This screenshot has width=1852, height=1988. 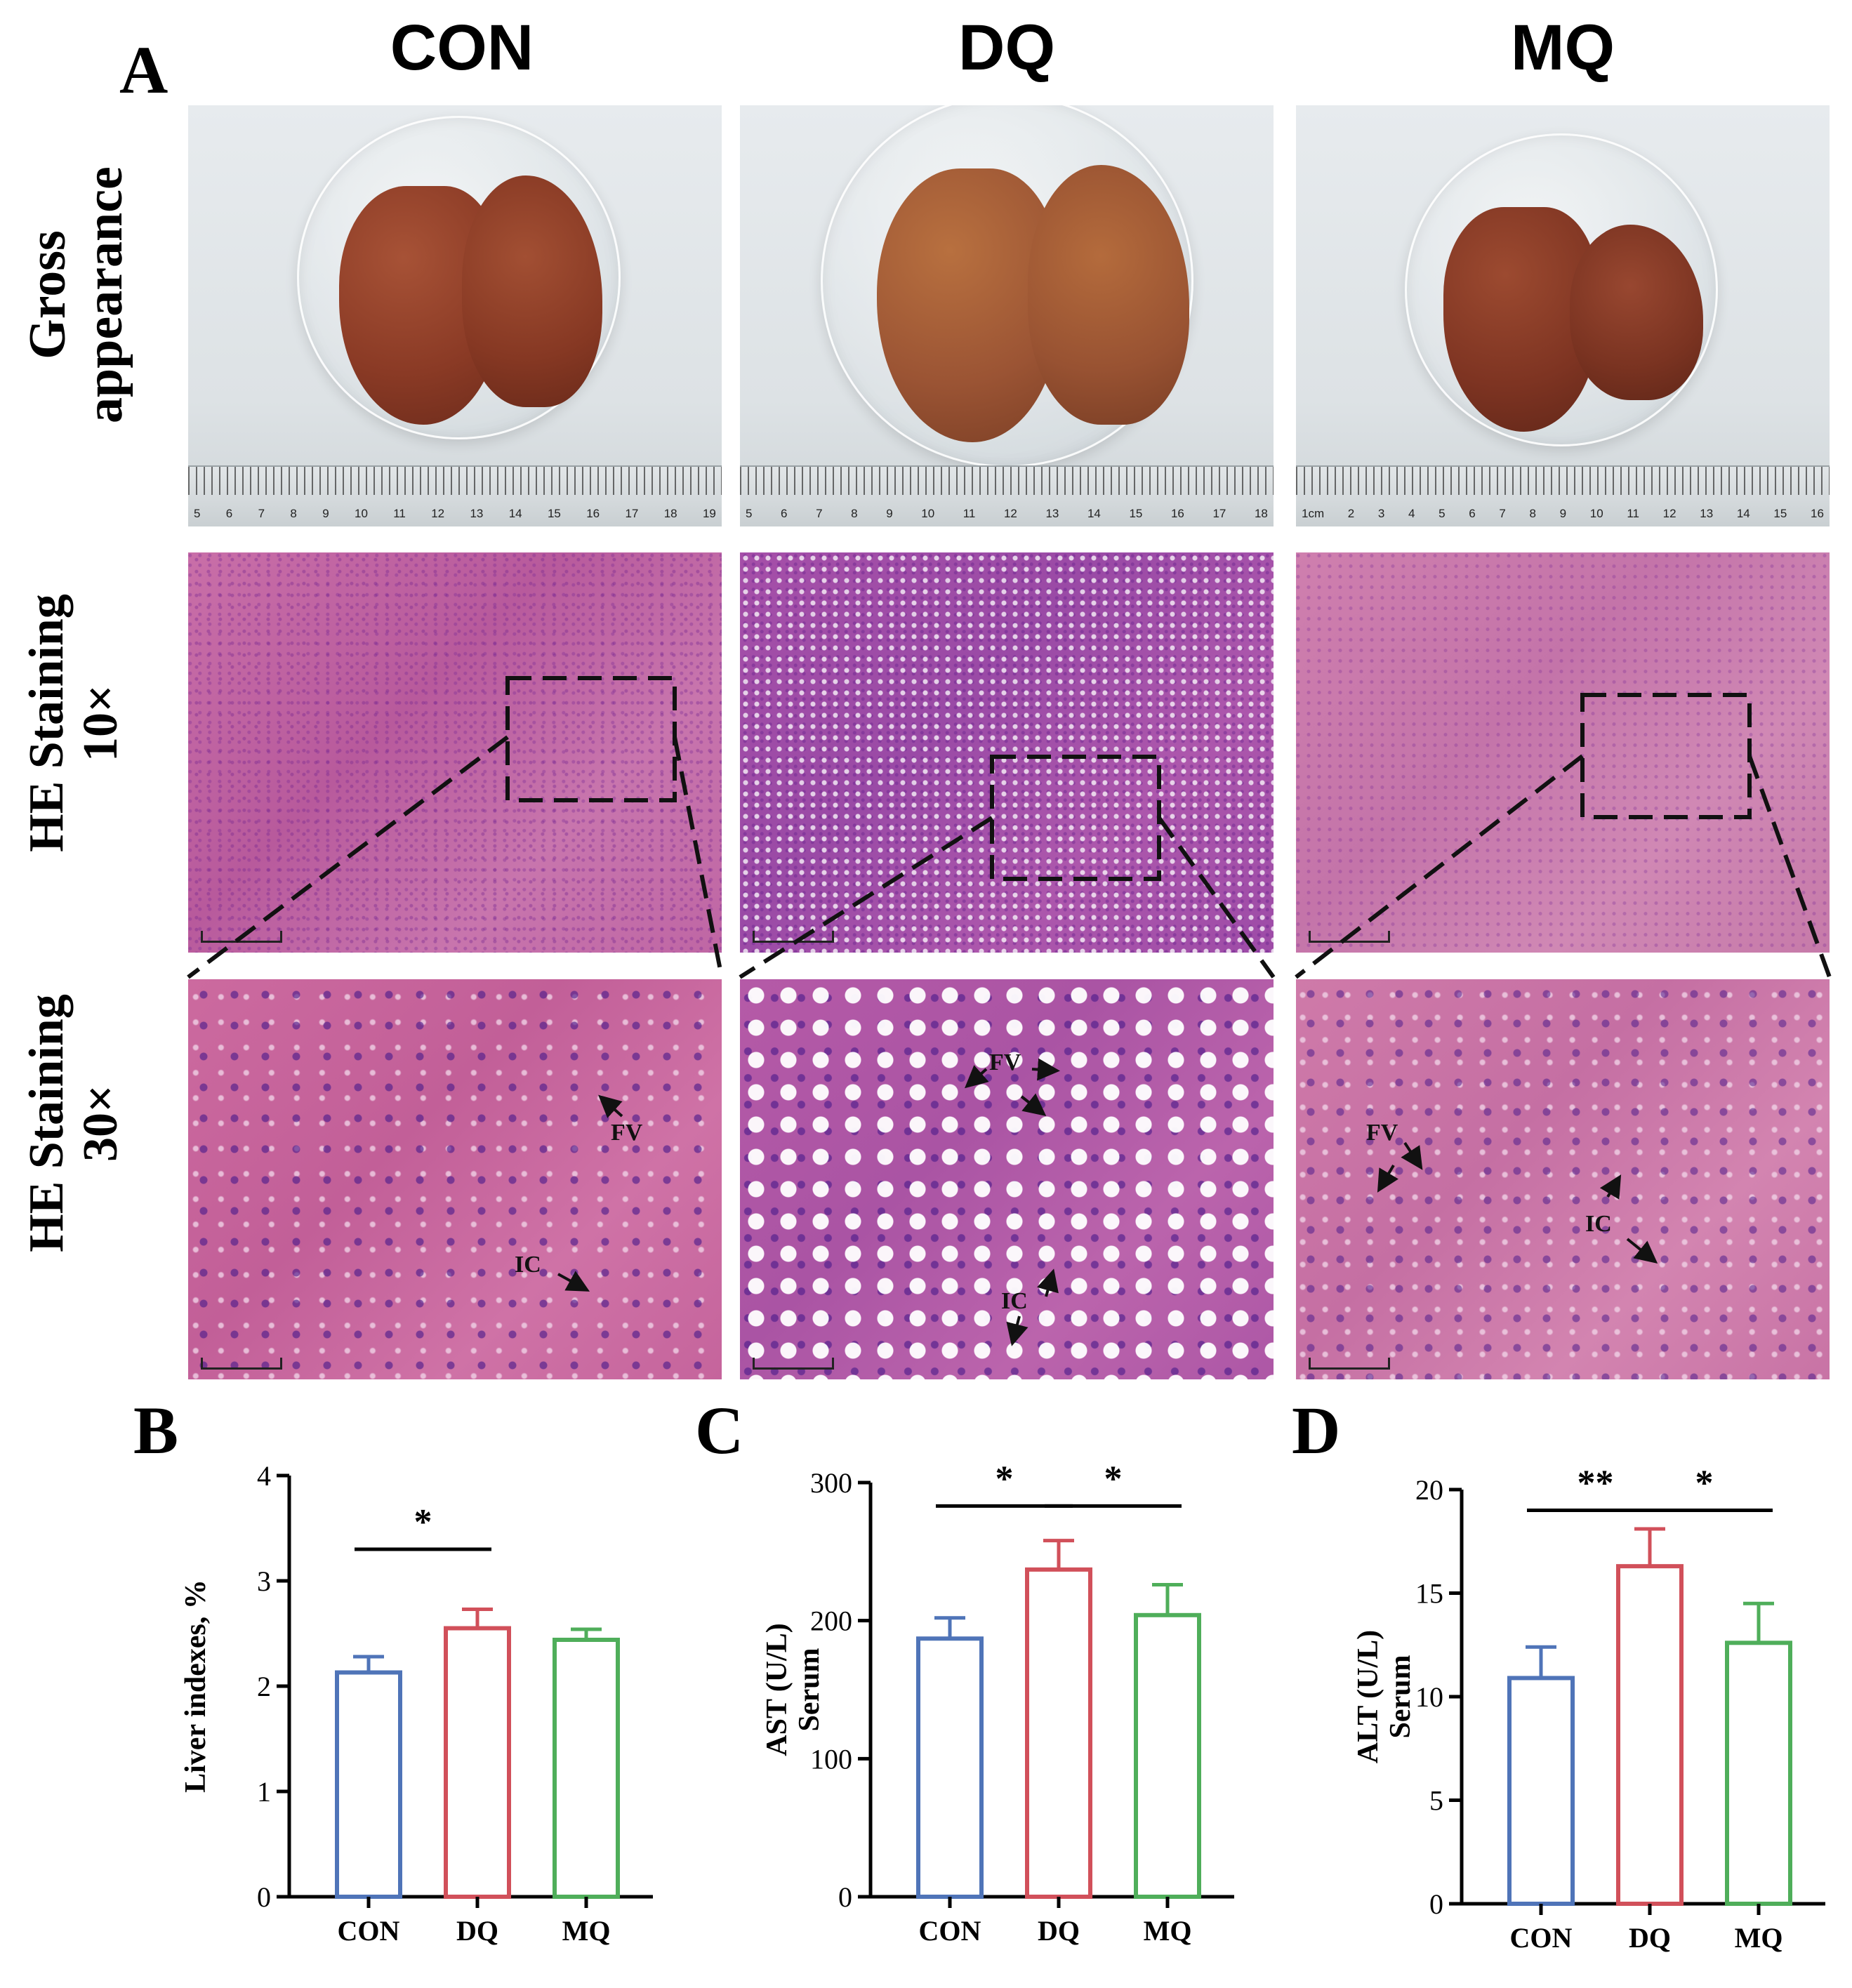 I want to click on y-axis-label: ALT (U/L), so click(x=1368, y=1696).